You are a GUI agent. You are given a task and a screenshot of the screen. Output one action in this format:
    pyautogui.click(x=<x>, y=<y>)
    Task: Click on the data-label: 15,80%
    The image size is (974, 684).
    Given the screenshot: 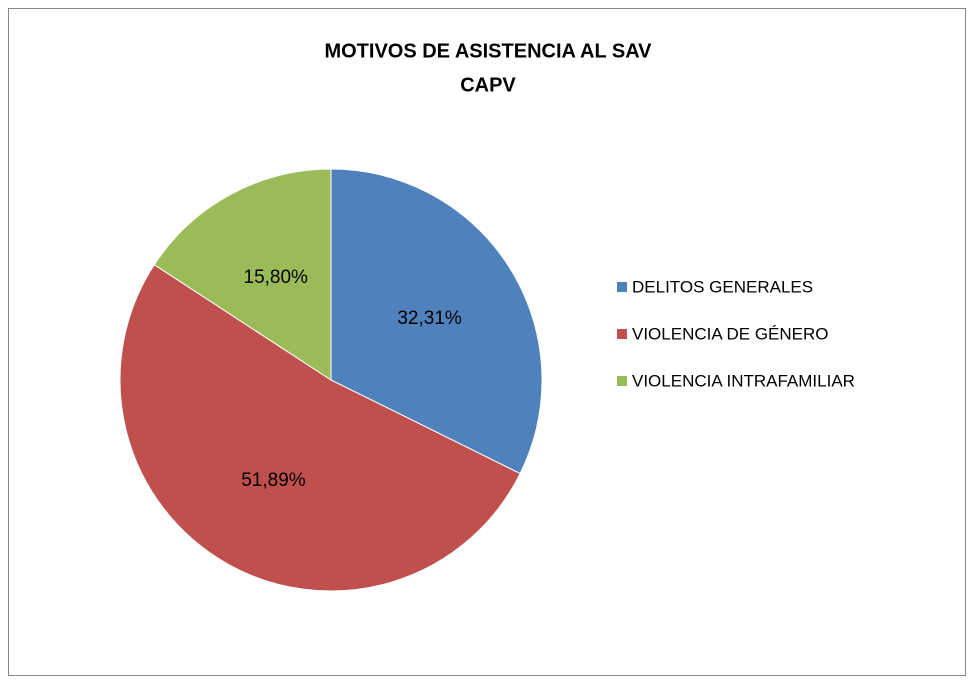 What is the action you would take?
    pyautogui.click(x=276, y=277)
    